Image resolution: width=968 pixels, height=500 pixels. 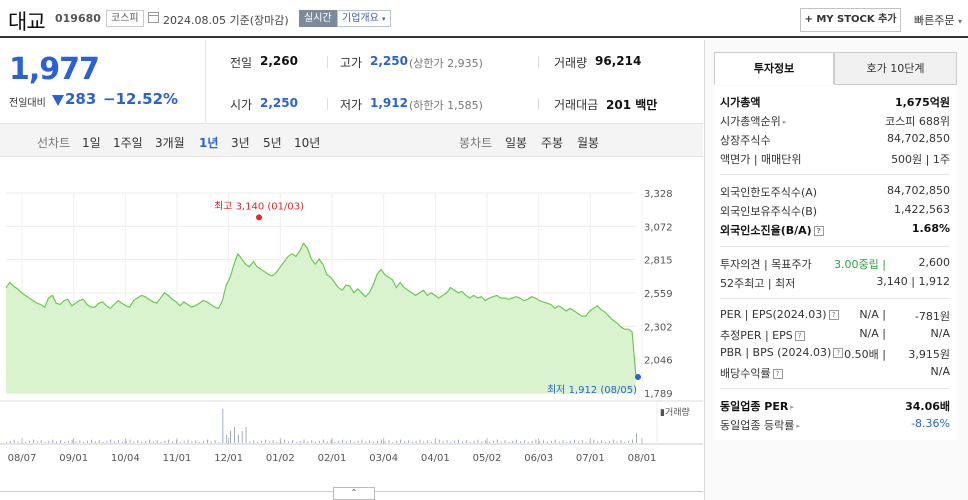 I want to click on x-tick-label: 07/01, so click(x=590, y=458).